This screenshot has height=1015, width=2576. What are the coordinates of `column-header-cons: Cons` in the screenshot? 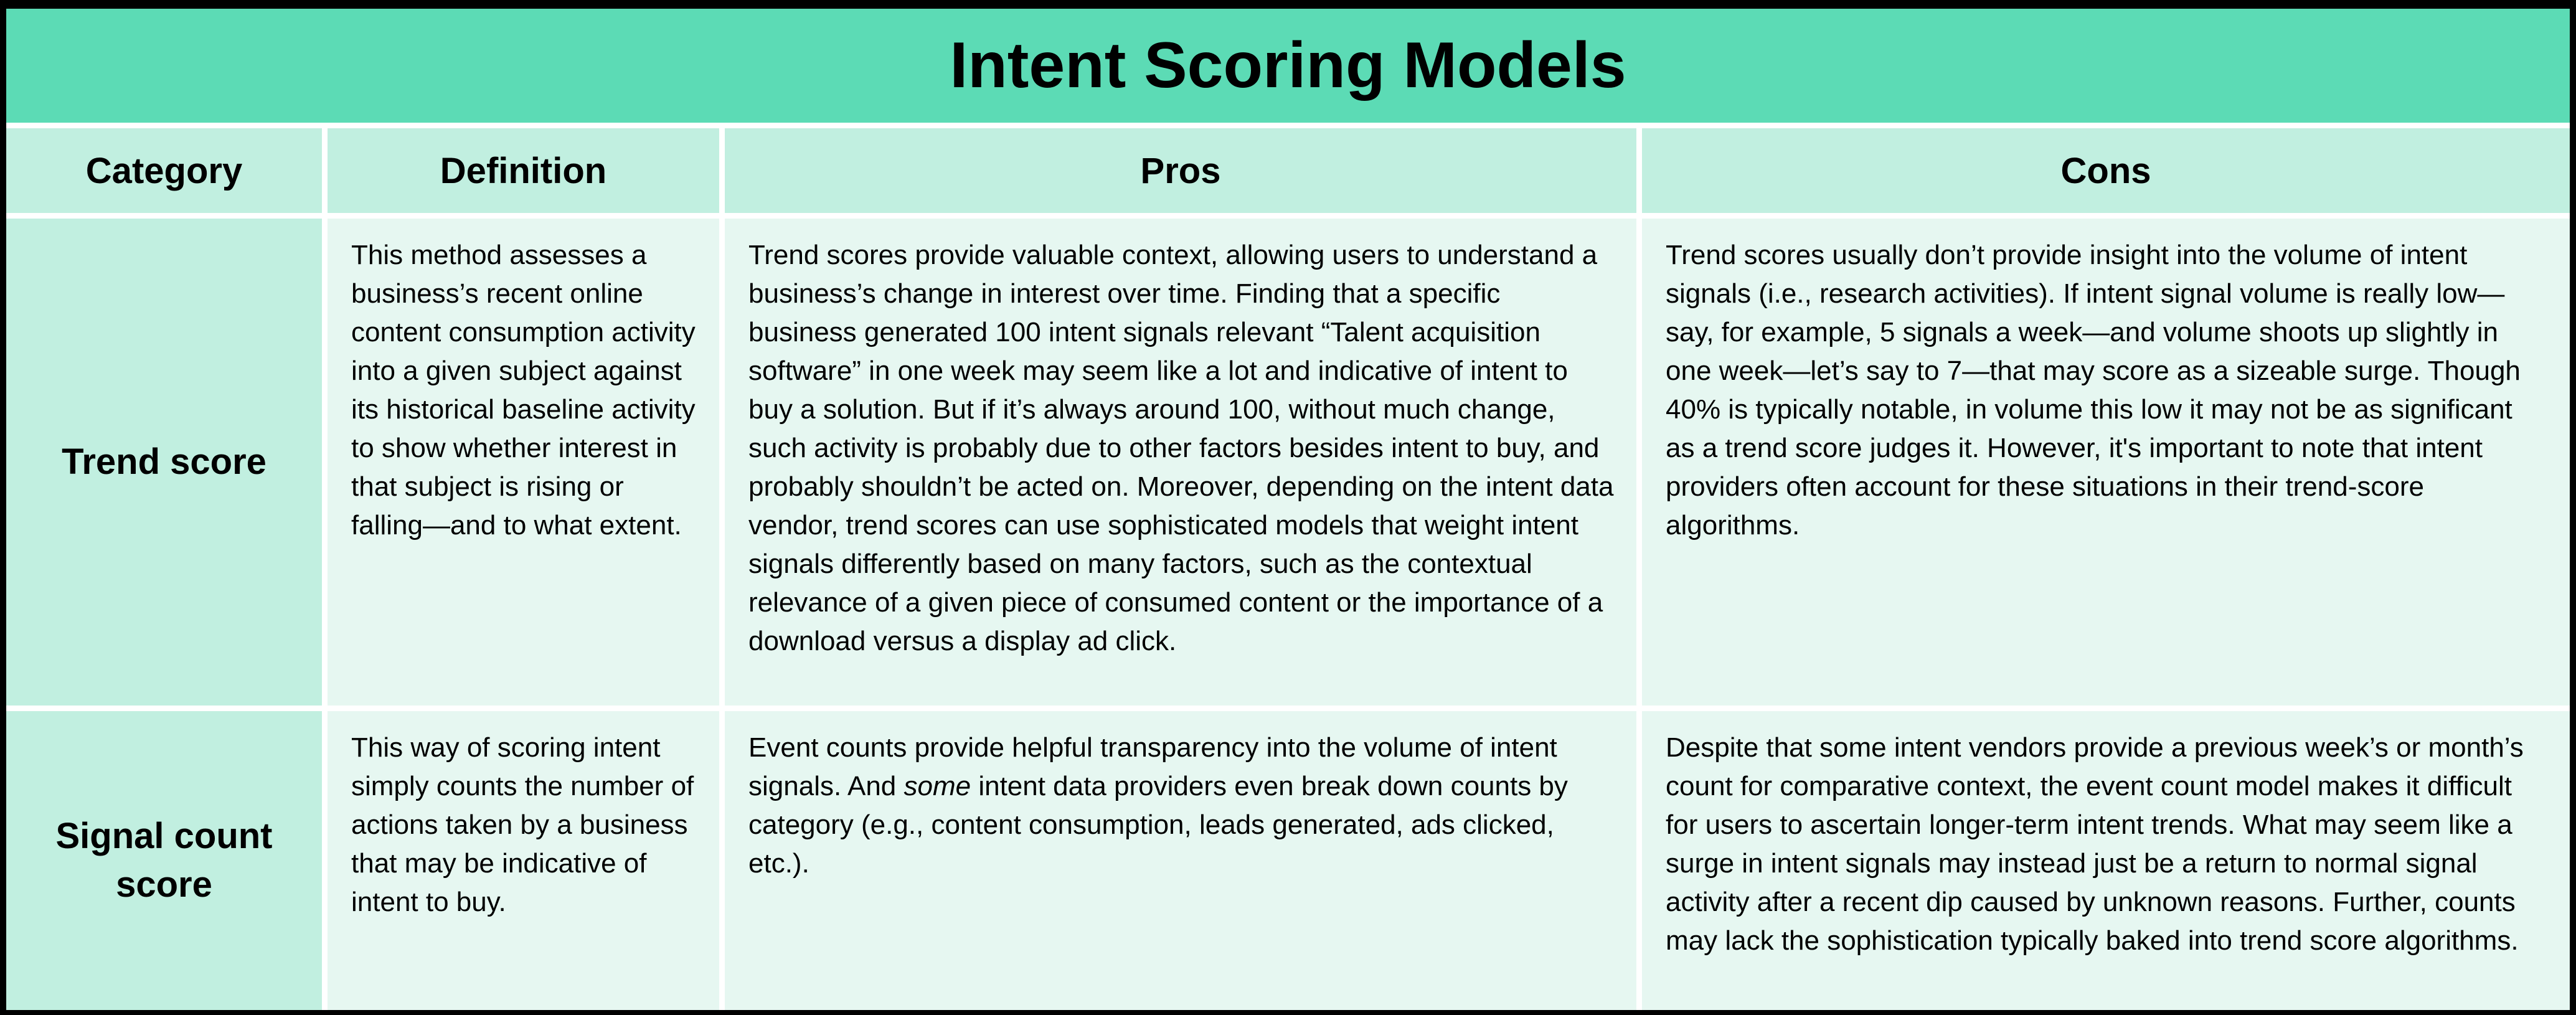 It's located at (2106, 170).